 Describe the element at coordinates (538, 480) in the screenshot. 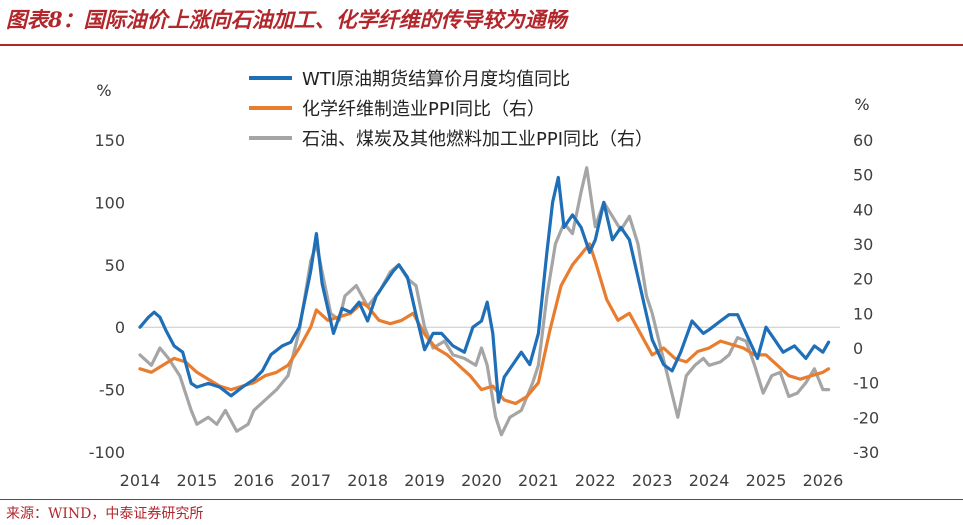

I see `x-tick-label: 2021` at that location.